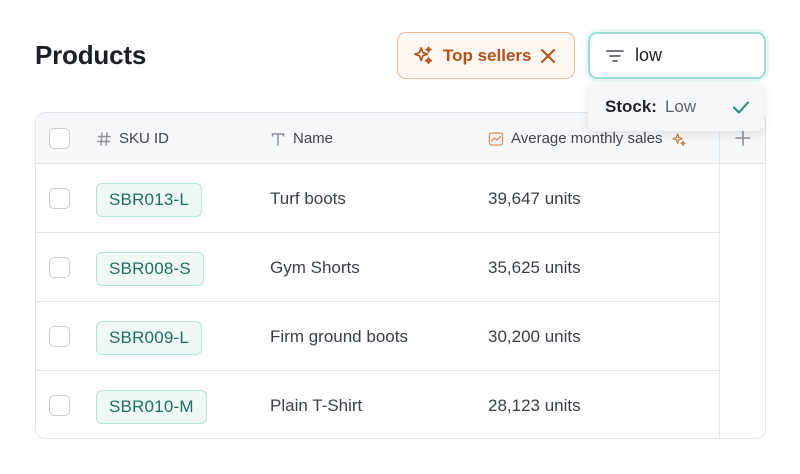 This screenshot has width=800, height=474. Describe the element at coordinates (534, 405) in the screenshot. I see `sales-value: 28,123 units` at that location.